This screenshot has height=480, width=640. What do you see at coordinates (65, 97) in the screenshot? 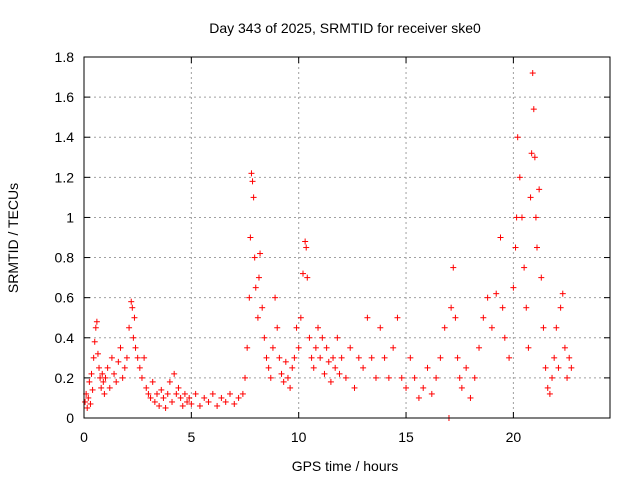
I see `y-tick-label: 1.6` at bounding box center [65, 97].